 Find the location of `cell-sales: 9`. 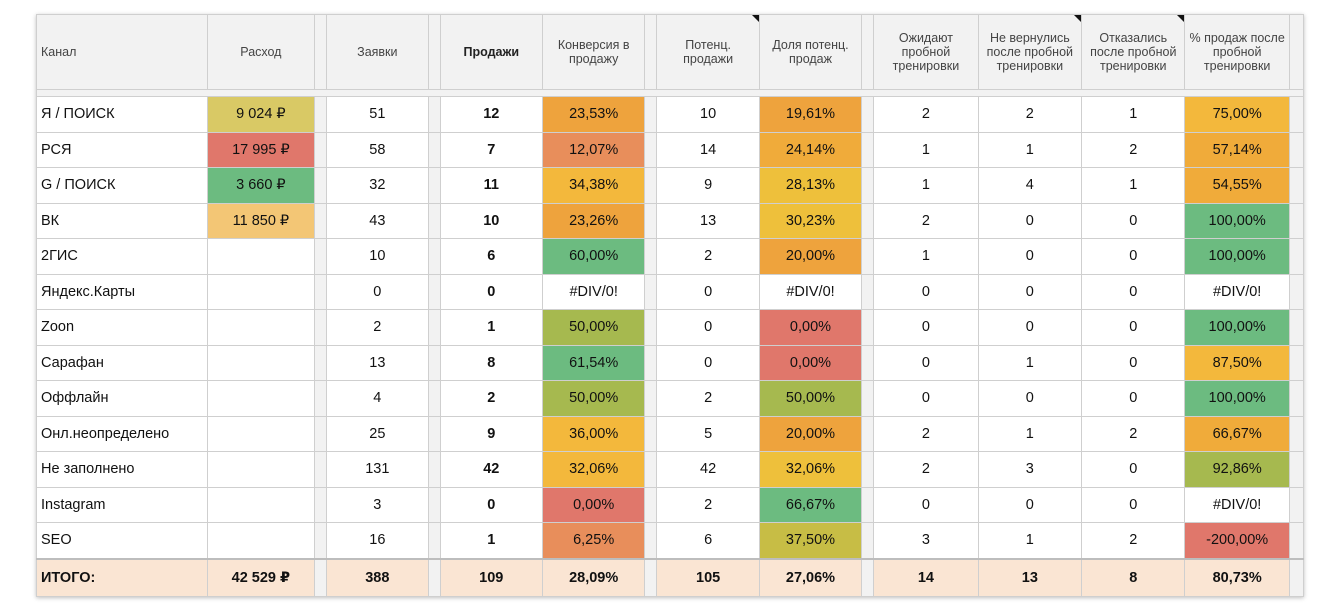

cell-sales: 9 is located at coordinates (491, 433).